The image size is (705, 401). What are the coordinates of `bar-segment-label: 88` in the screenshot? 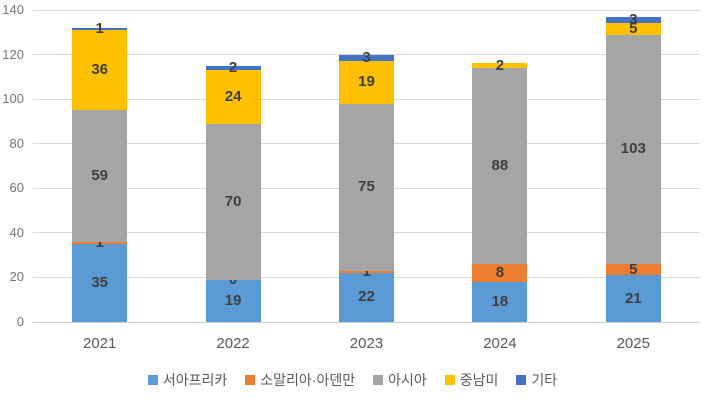 It's located at (500, 165).